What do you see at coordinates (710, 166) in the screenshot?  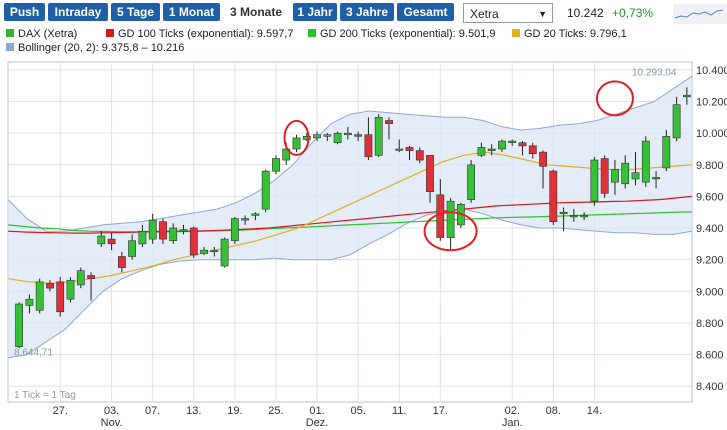 I see `y-tick-label: 9.800` at bounding box center [710, 166].